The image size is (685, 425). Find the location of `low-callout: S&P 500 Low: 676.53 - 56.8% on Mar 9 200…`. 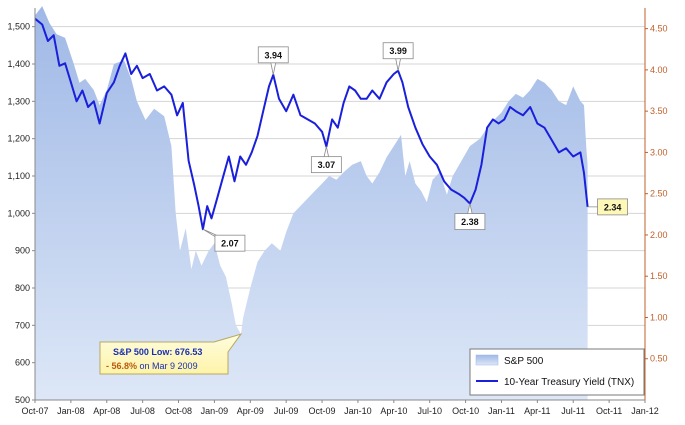

low-callout: S&P 500 Low: 676.53 - 56.8% on Mar 9 200… is located at coordinates (171, 354).